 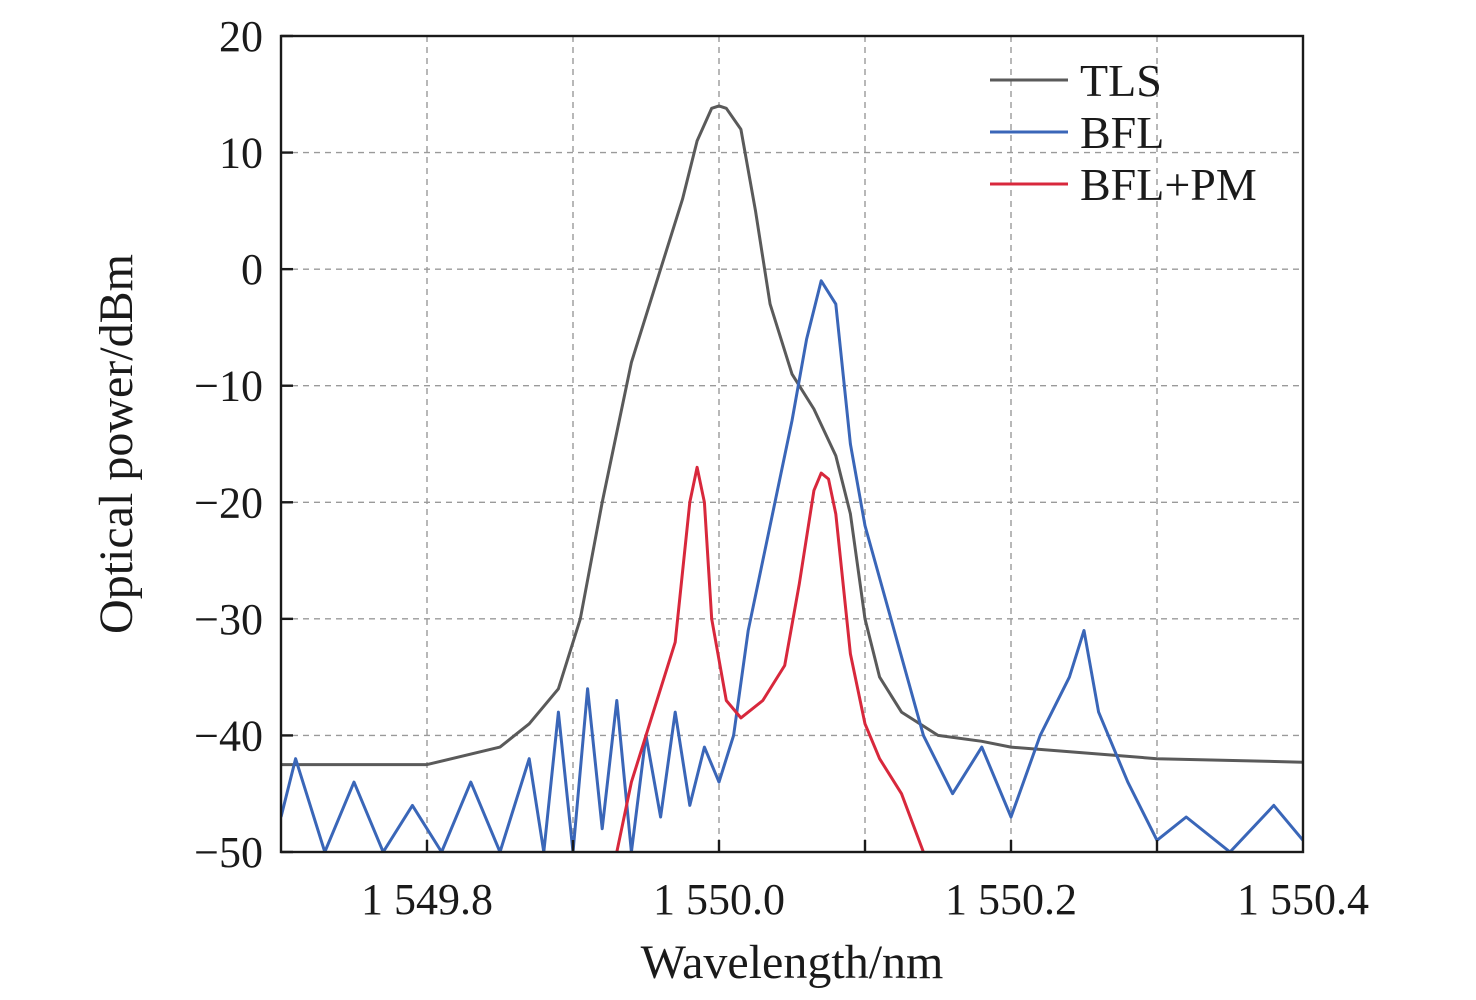 I want to click on y-tick-label: −40, so click(x=228, y=735).